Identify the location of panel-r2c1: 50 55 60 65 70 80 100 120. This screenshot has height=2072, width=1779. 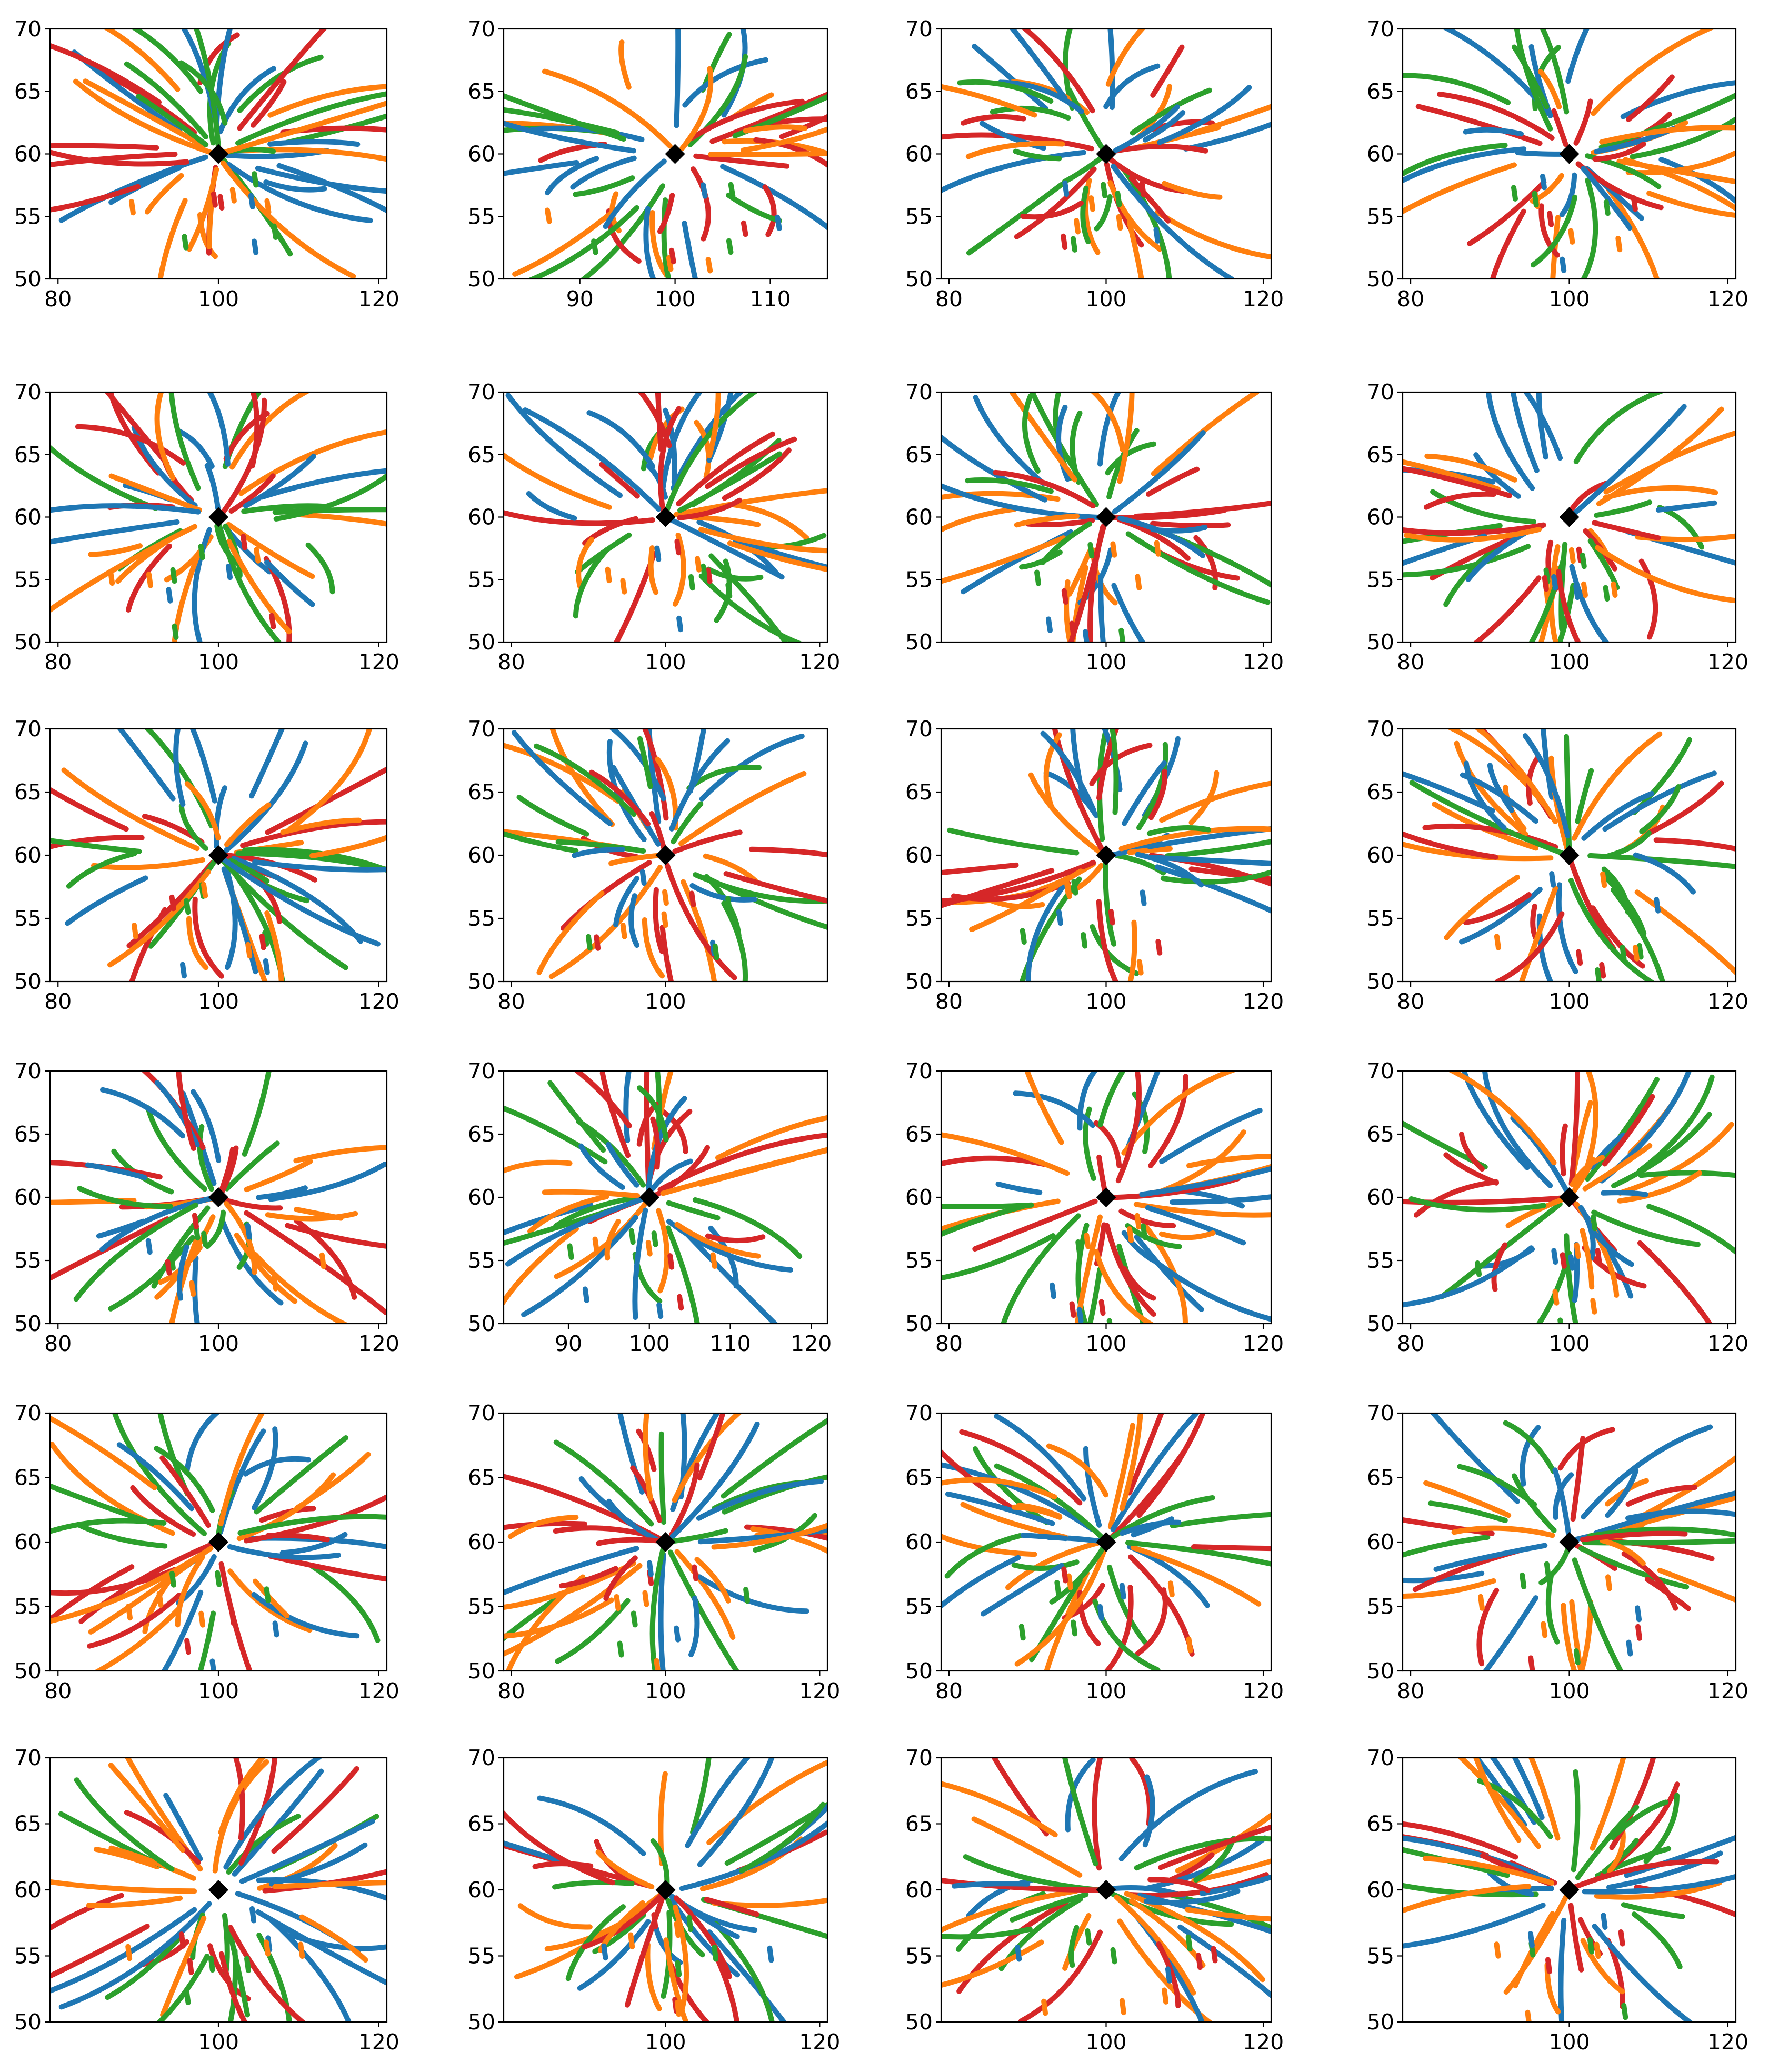
(206, 527).